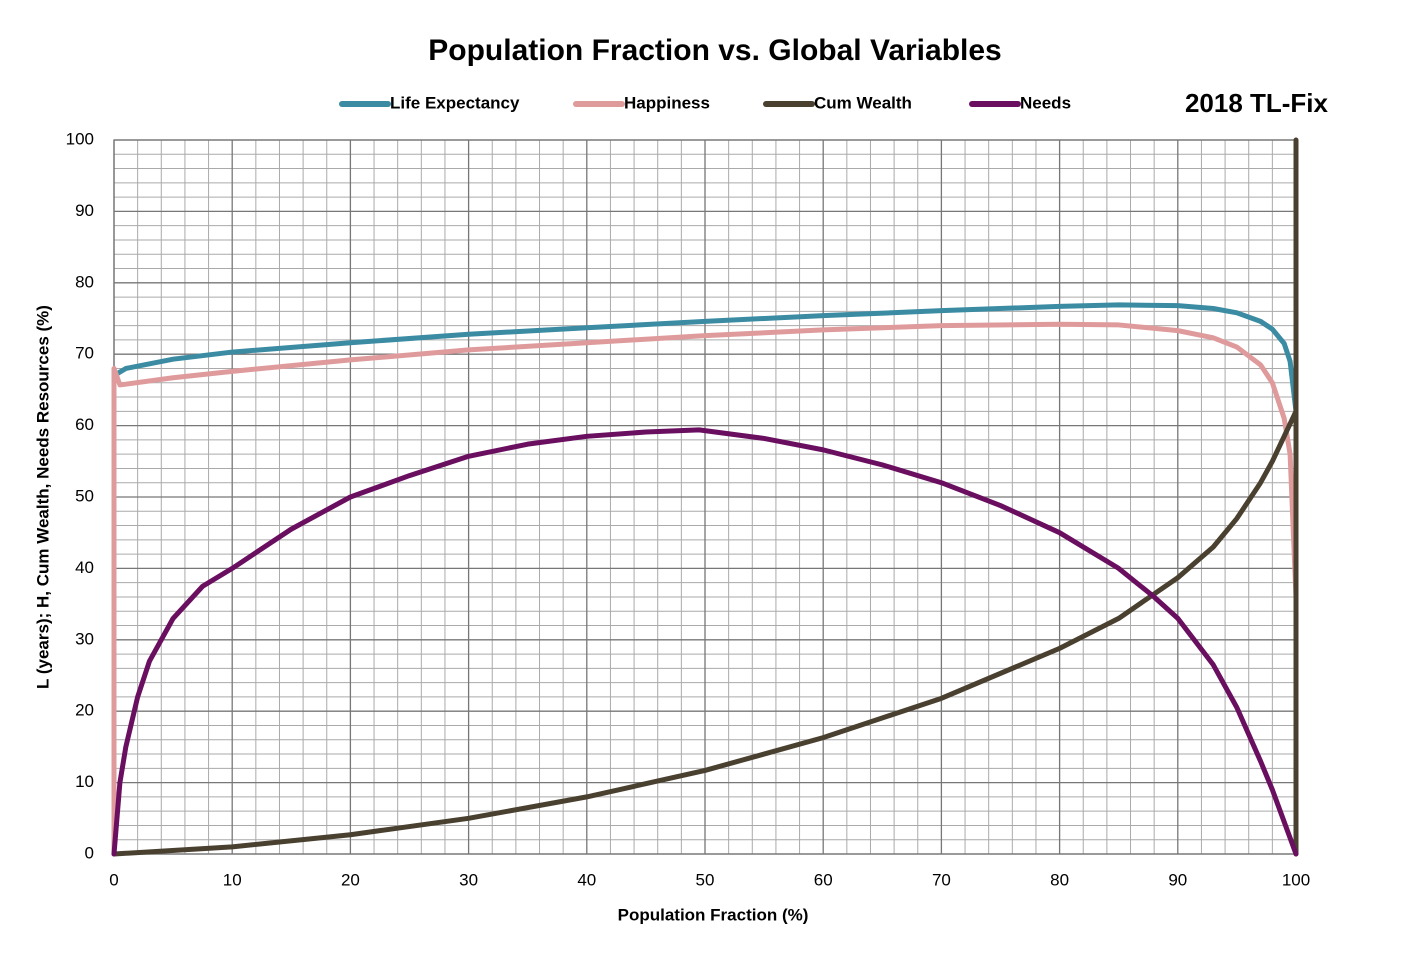  What do you see at coordinates (84, 567) in the screenshot?
I see `y-tick-label: 40` at bounding box center [84, 567].